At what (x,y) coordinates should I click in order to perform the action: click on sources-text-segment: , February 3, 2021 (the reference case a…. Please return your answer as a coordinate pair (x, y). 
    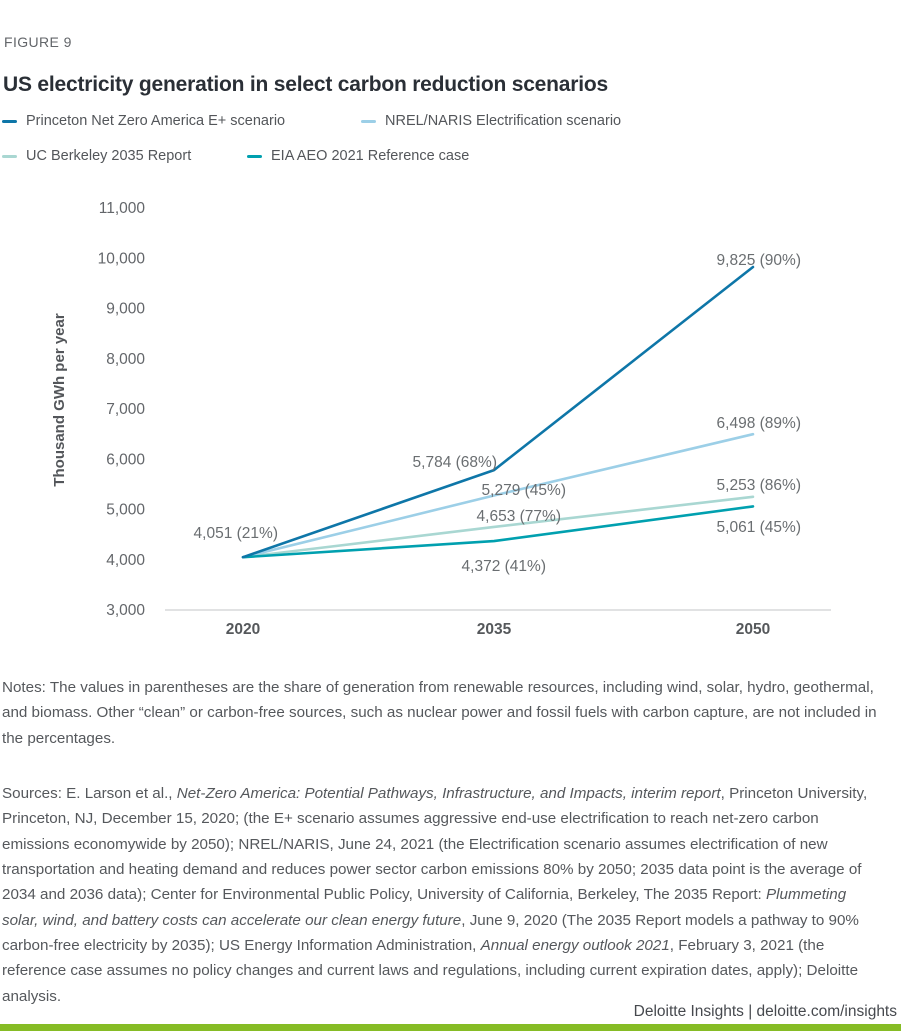
    Looking at the image, I should click on (430, 970).